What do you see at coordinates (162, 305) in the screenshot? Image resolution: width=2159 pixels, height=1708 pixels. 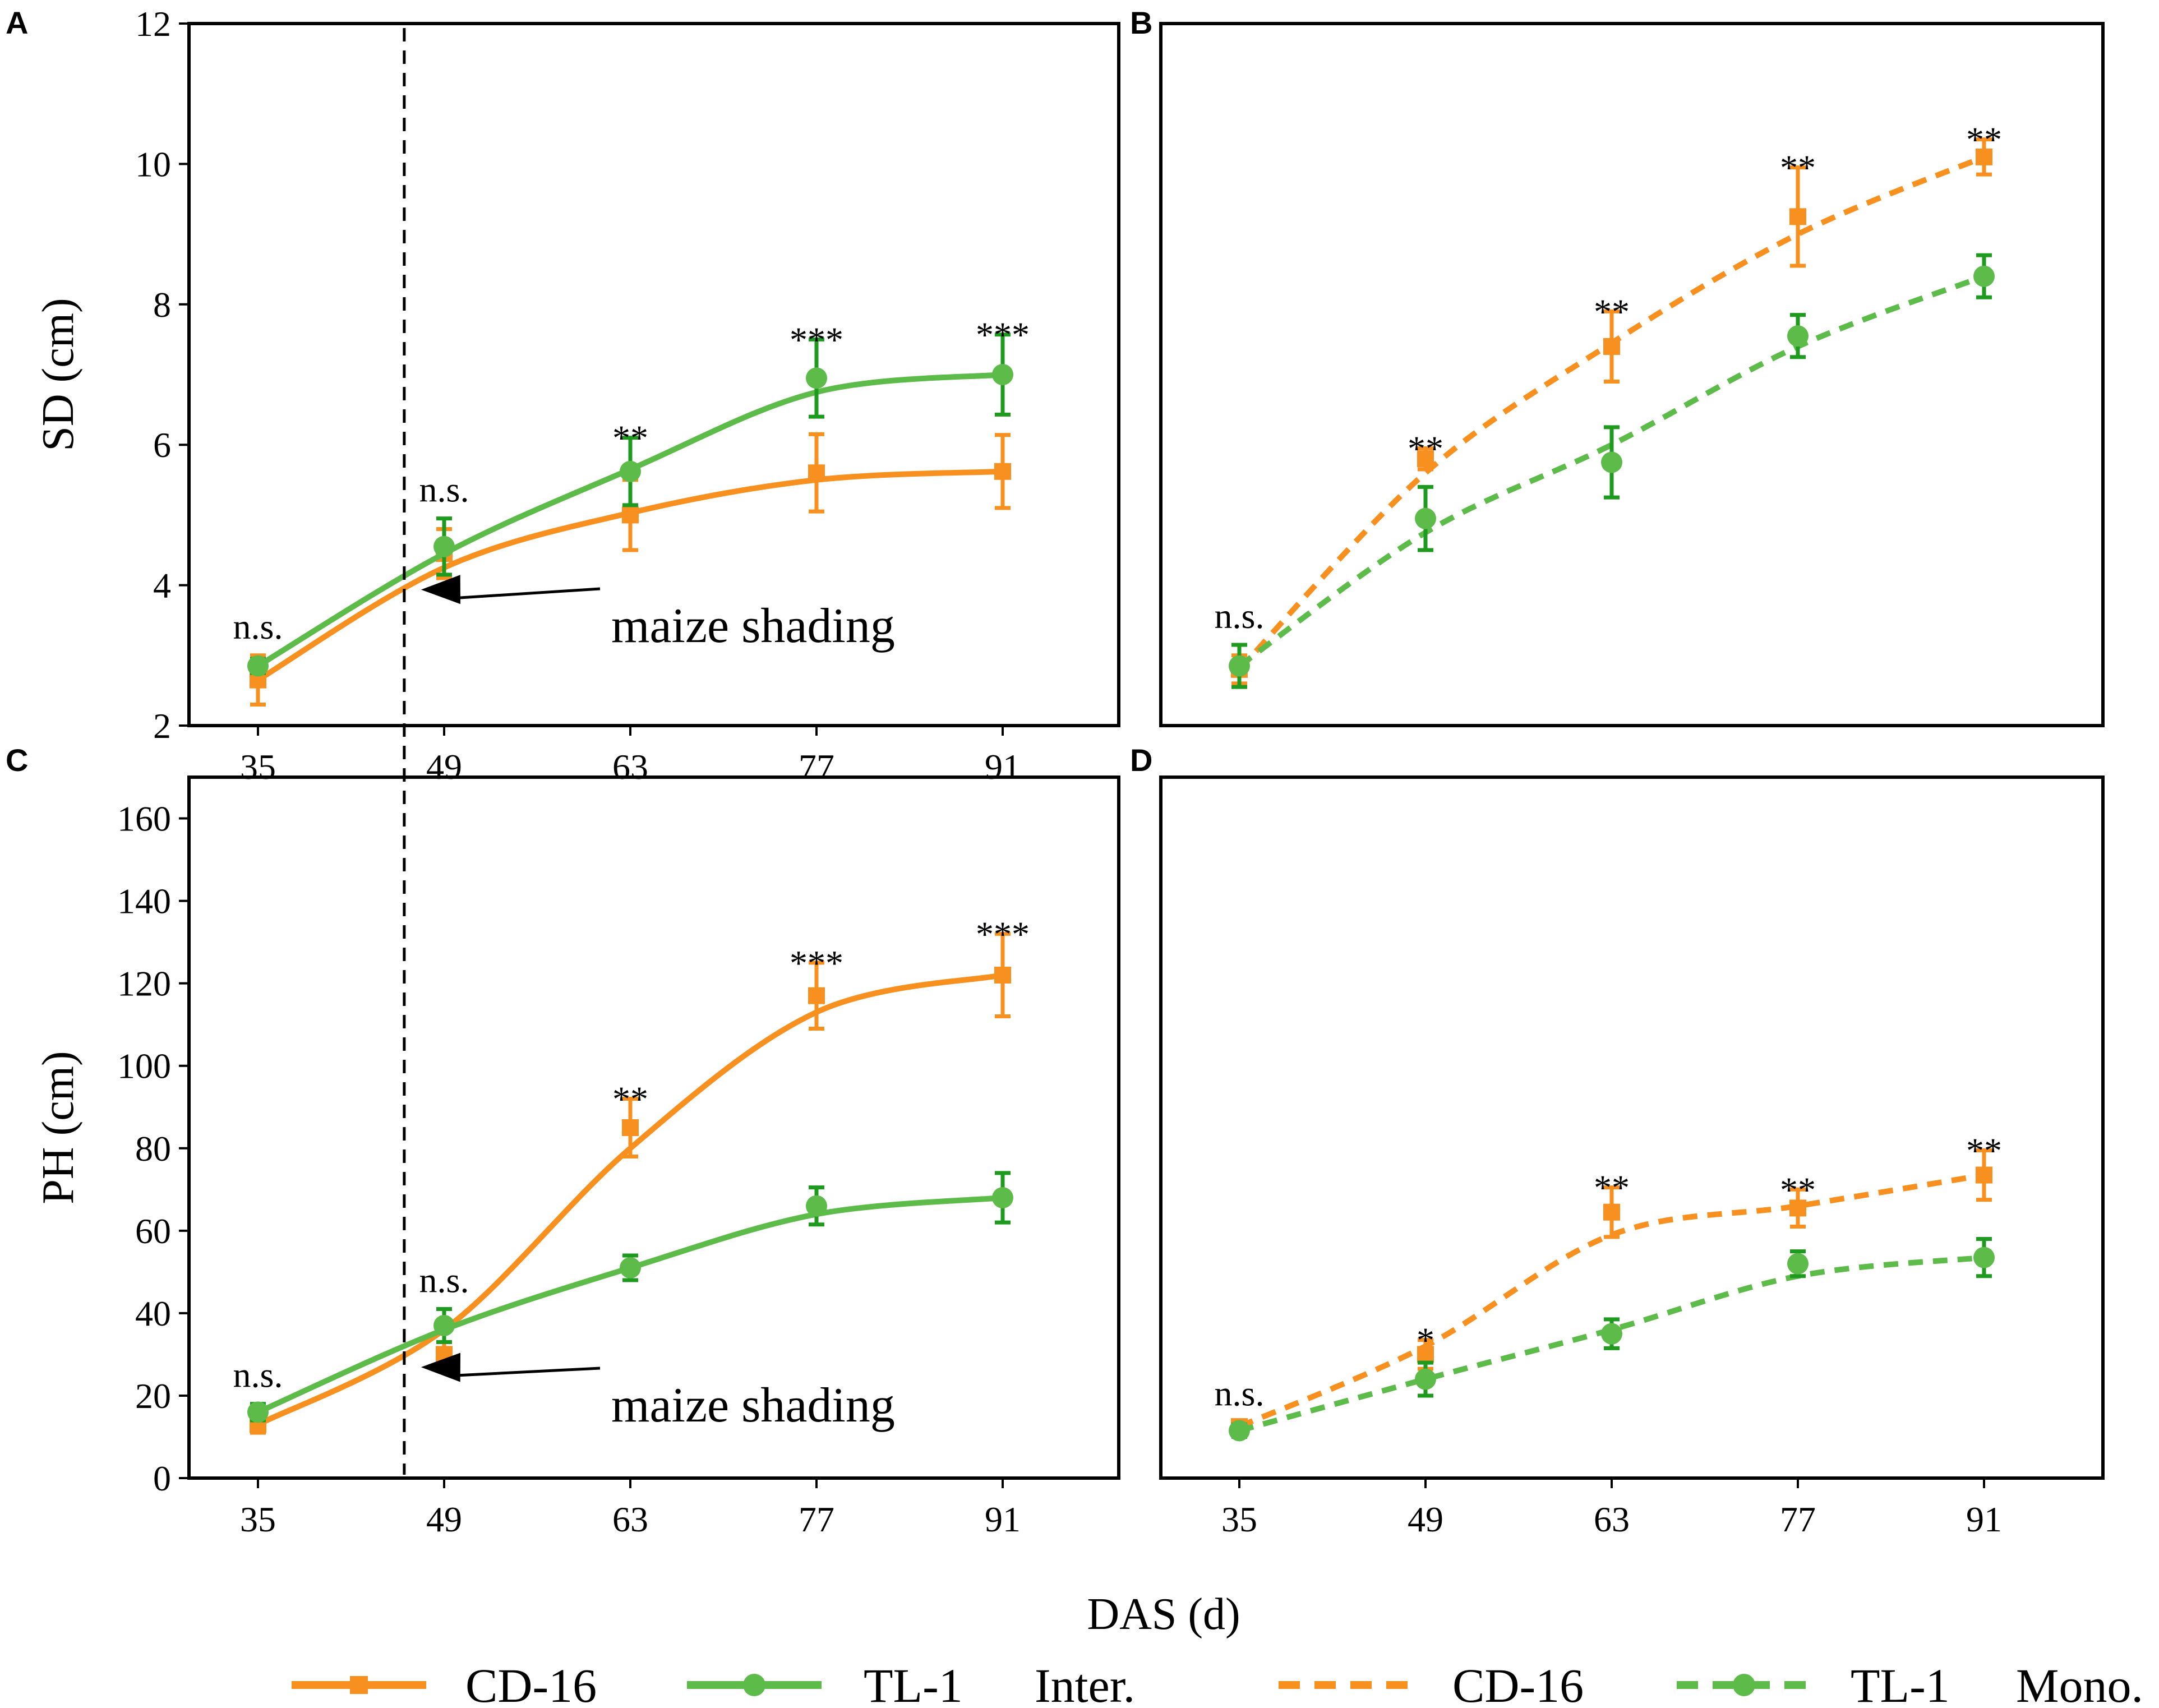 I see `y-tick-label: 8` at bounding box center [162, 305].